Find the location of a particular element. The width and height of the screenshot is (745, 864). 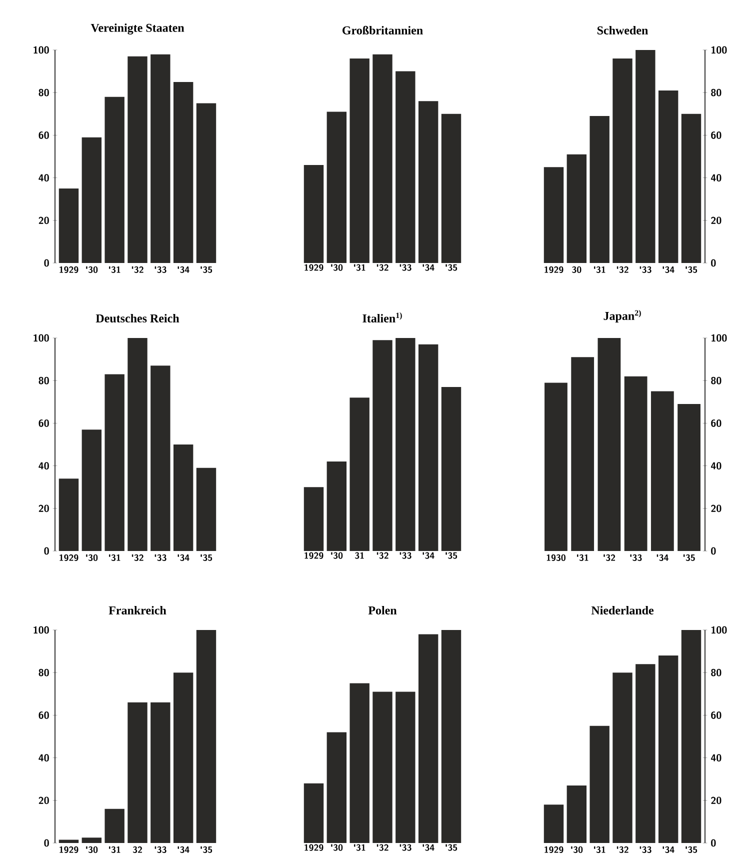

chart-title: Deutsches Reich is located at coordinates (138, 318).